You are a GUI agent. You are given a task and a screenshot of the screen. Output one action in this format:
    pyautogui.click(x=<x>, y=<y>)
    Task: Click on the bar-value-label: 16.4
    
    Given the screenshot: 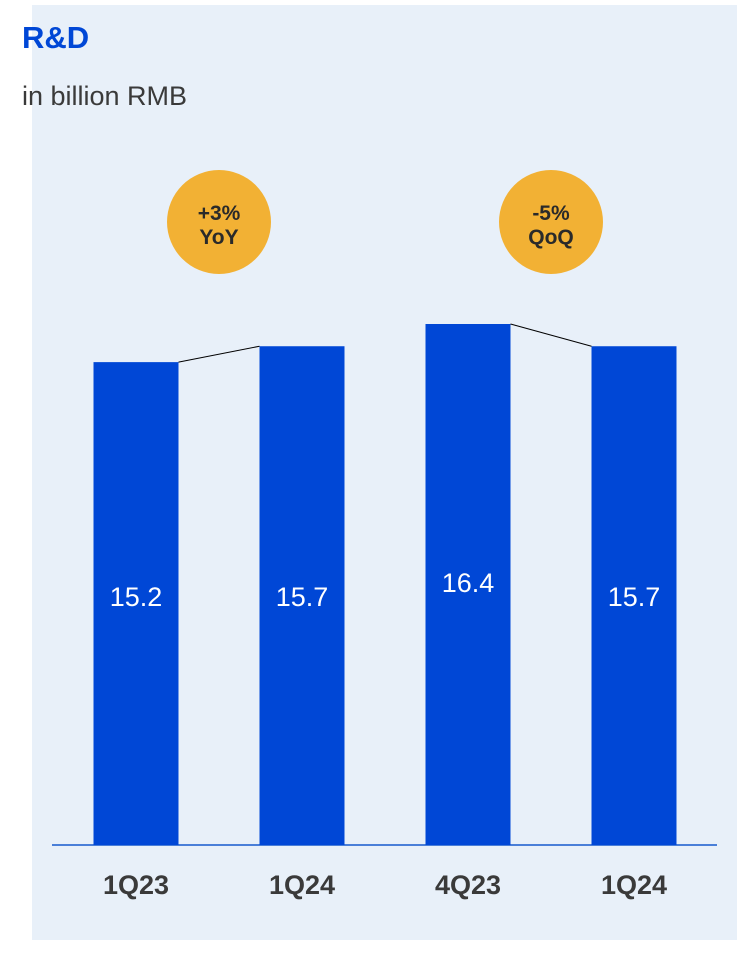 What is the action you would take?
    pyautogui.click(x=468, y=583)
    